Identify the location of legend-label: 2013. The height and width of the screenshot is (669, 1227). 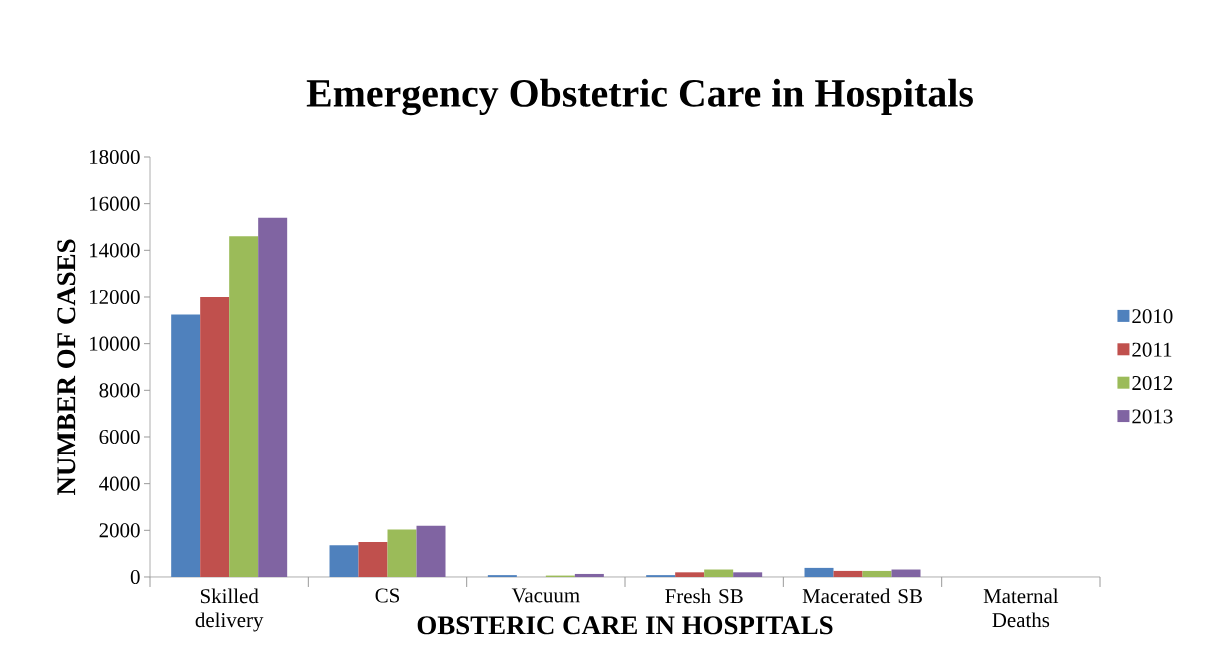
(1152, 416).